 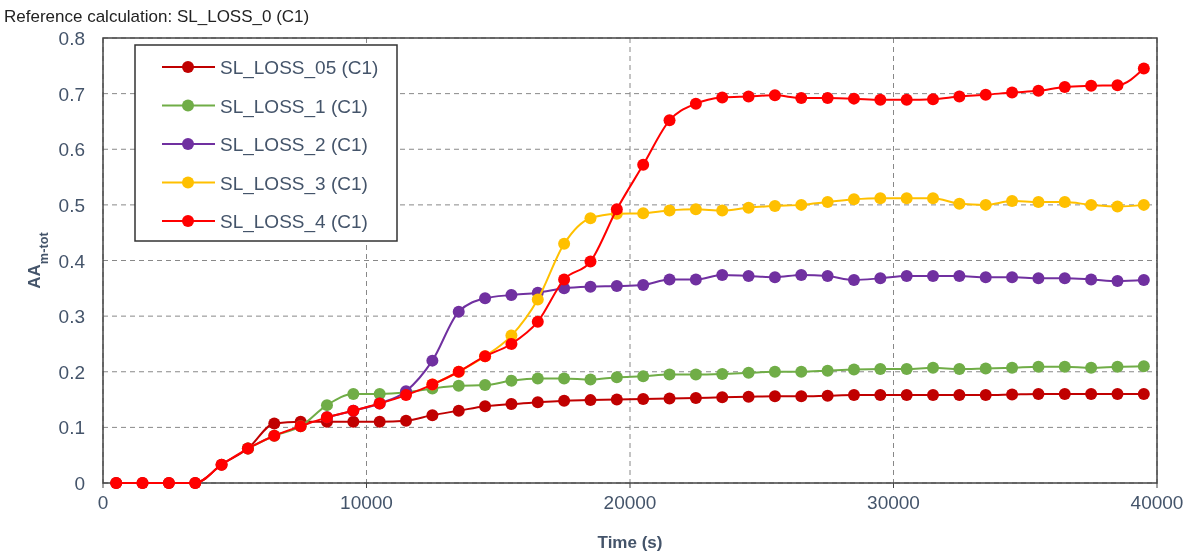 What do you see at coordinates (1157, 502) in the screenshot?
I see `x-tick-label: 40000` at bounding box center [1157, 502].